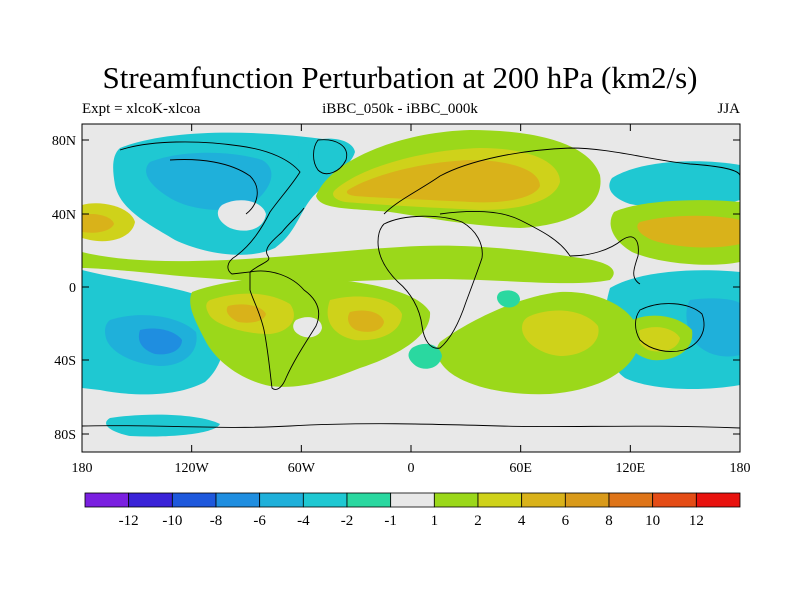 This screenshot has width=800, height=600. I want to click on colorbar-label: -4, so click(303, 521).